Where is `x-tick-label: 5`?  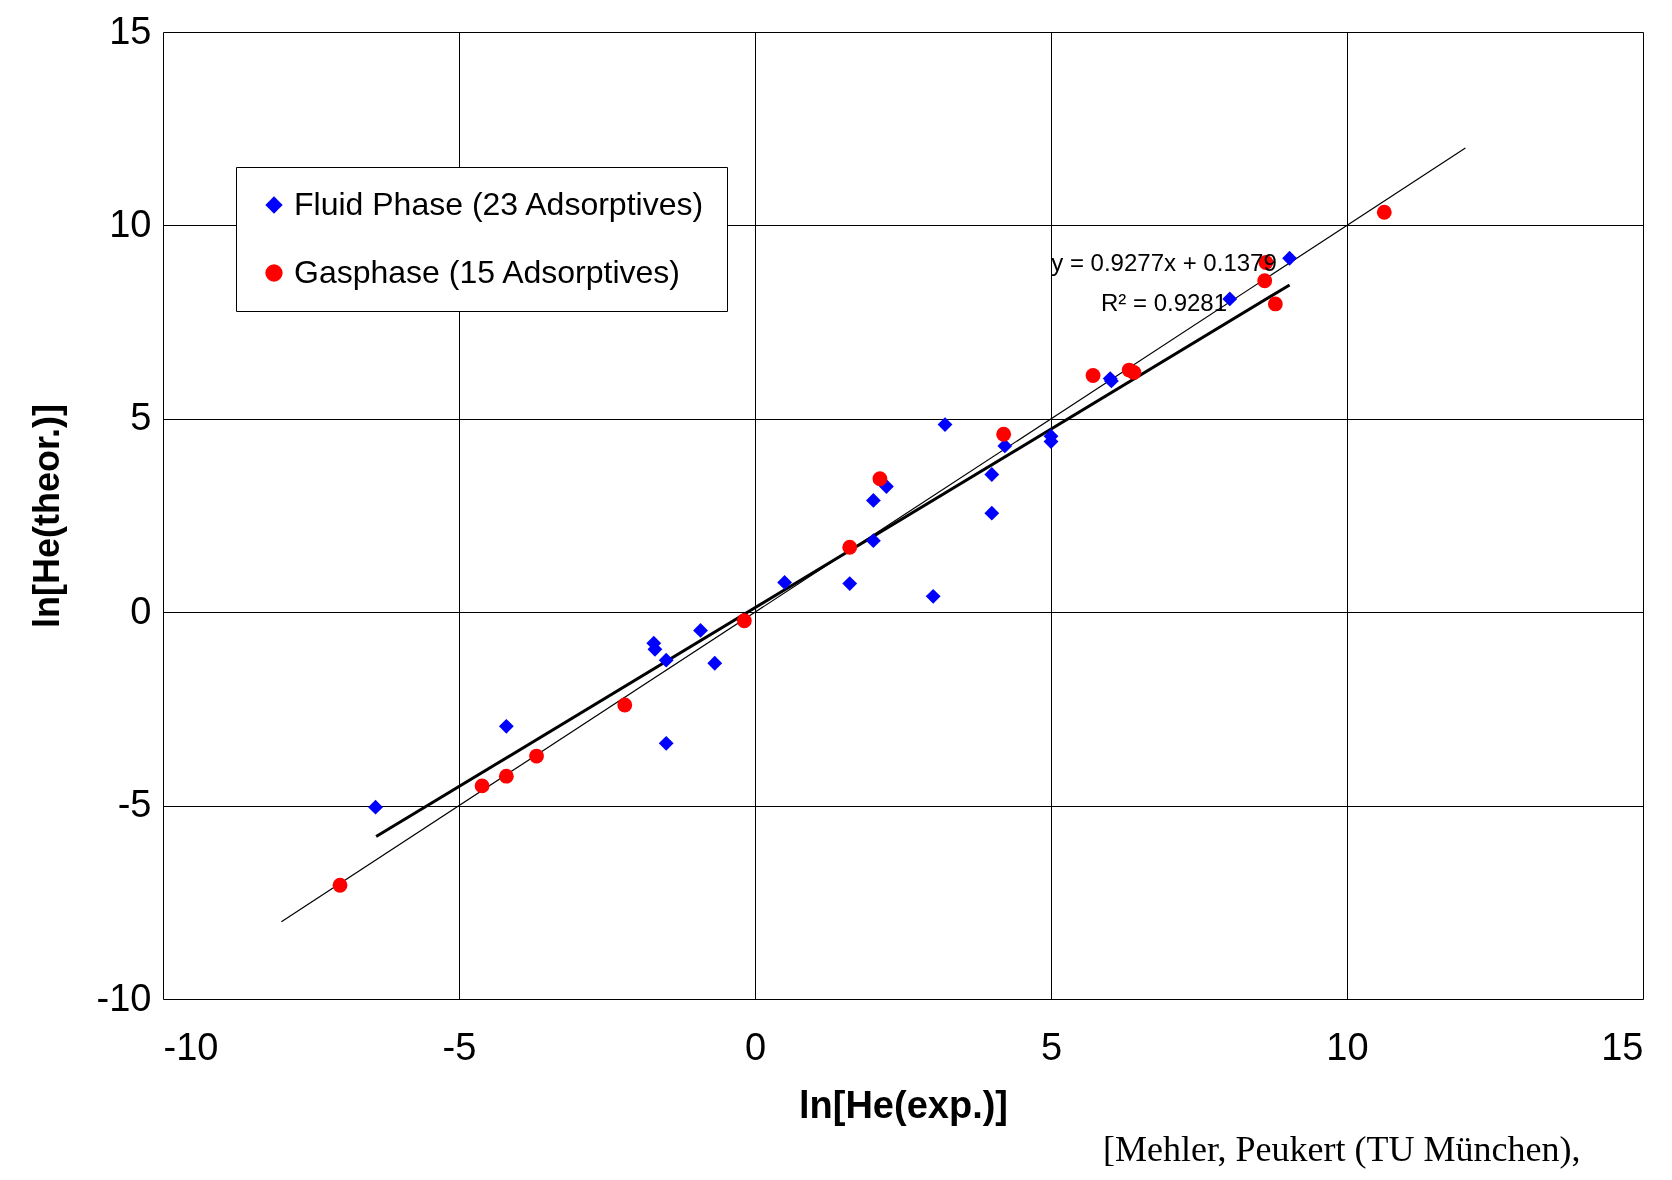 x-tick-label: 5 is located at coordinates (1051, 1046).